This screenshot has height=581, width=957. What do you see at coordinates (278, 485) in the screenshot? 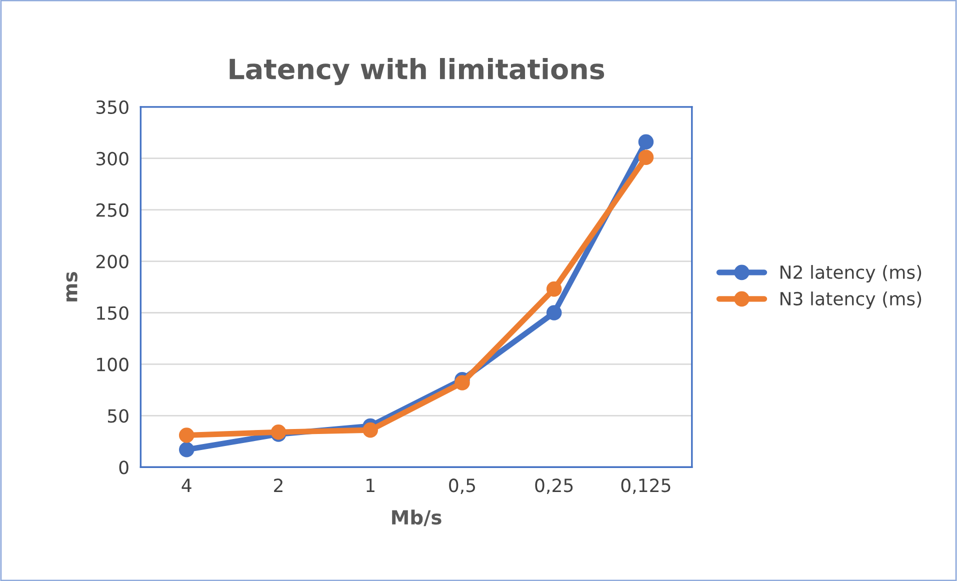
I see `x-tick-label: 2` at bounding box center [278, 485].